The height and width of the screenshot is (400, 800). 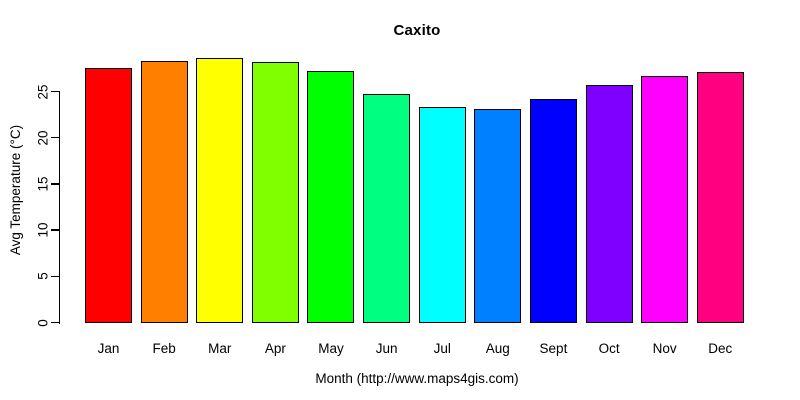 What do you see at coordinates (331, 348) in the screenshot?
I see `x-tick-label-may: May` at bounding box center [331, 348].